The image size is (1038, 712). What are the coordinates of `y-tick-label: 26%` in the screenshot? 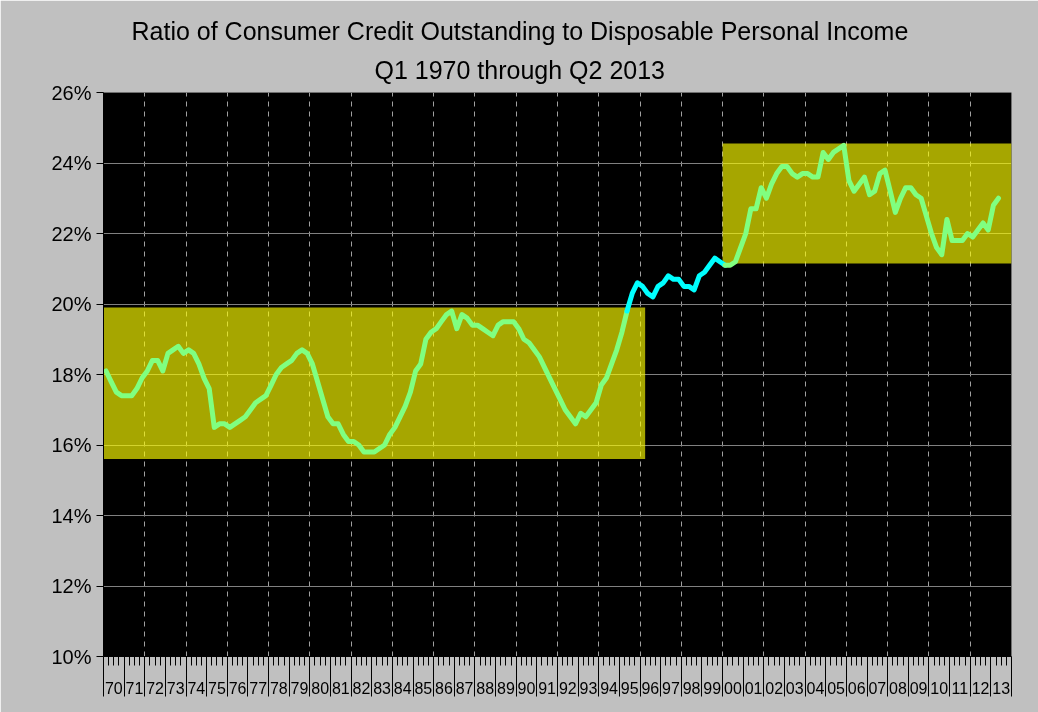 It's located at (71, 92).